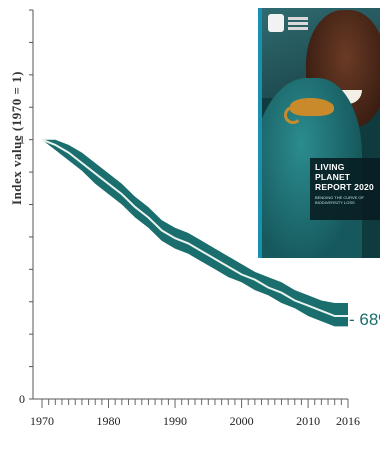 This screenshot has height=452, width=380. Describe the element at coordinates (298, 18) in the screenshot. I see `partner-logo-icon` at that location.